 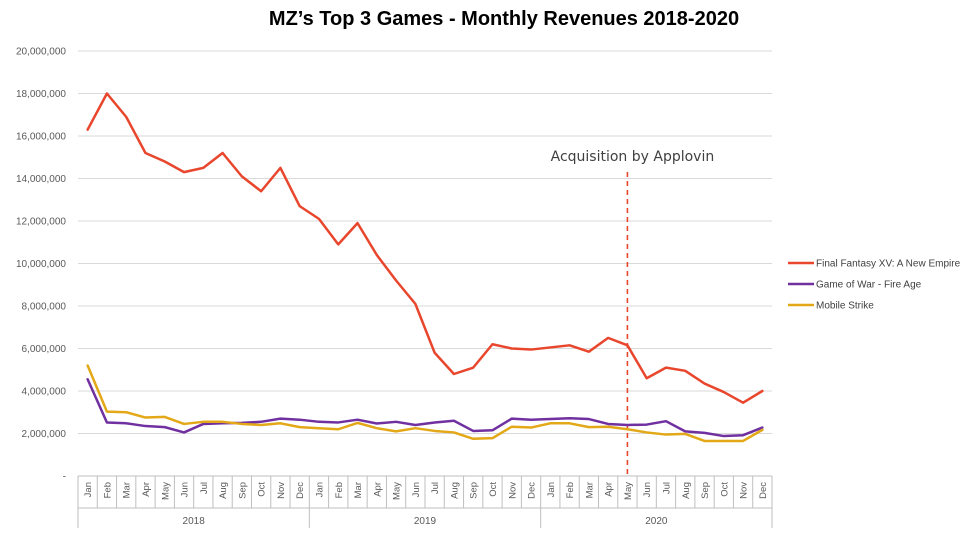 What do you see at coordinates (41, 137) in the screenshot?
I see `y-tick-label: 16,000,000` at bounding box center [41, 137].